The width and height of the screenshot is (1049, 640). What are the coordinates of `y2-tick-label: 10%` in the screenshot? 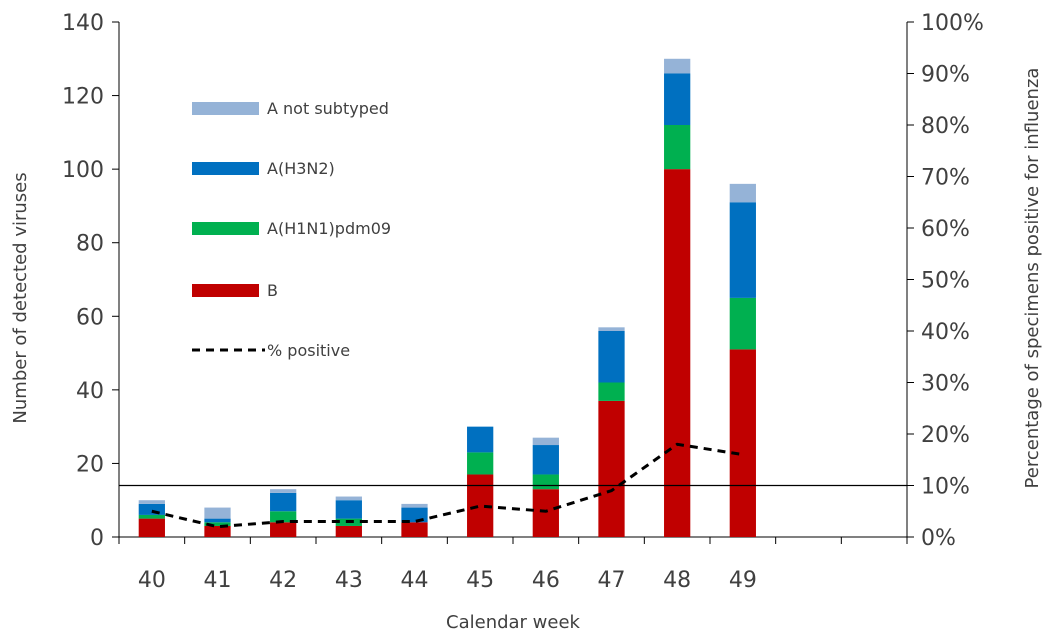 It's located at (945, 487).